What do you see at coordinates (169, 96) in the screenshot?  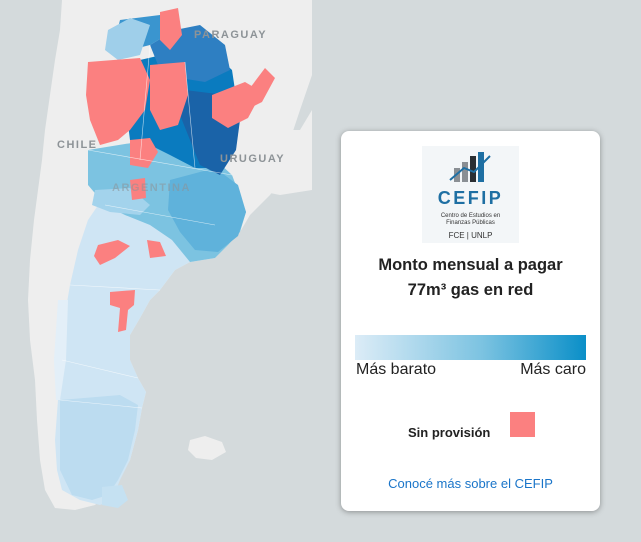 I see `region-no-provision-salta` at bounding box center [169, 96].